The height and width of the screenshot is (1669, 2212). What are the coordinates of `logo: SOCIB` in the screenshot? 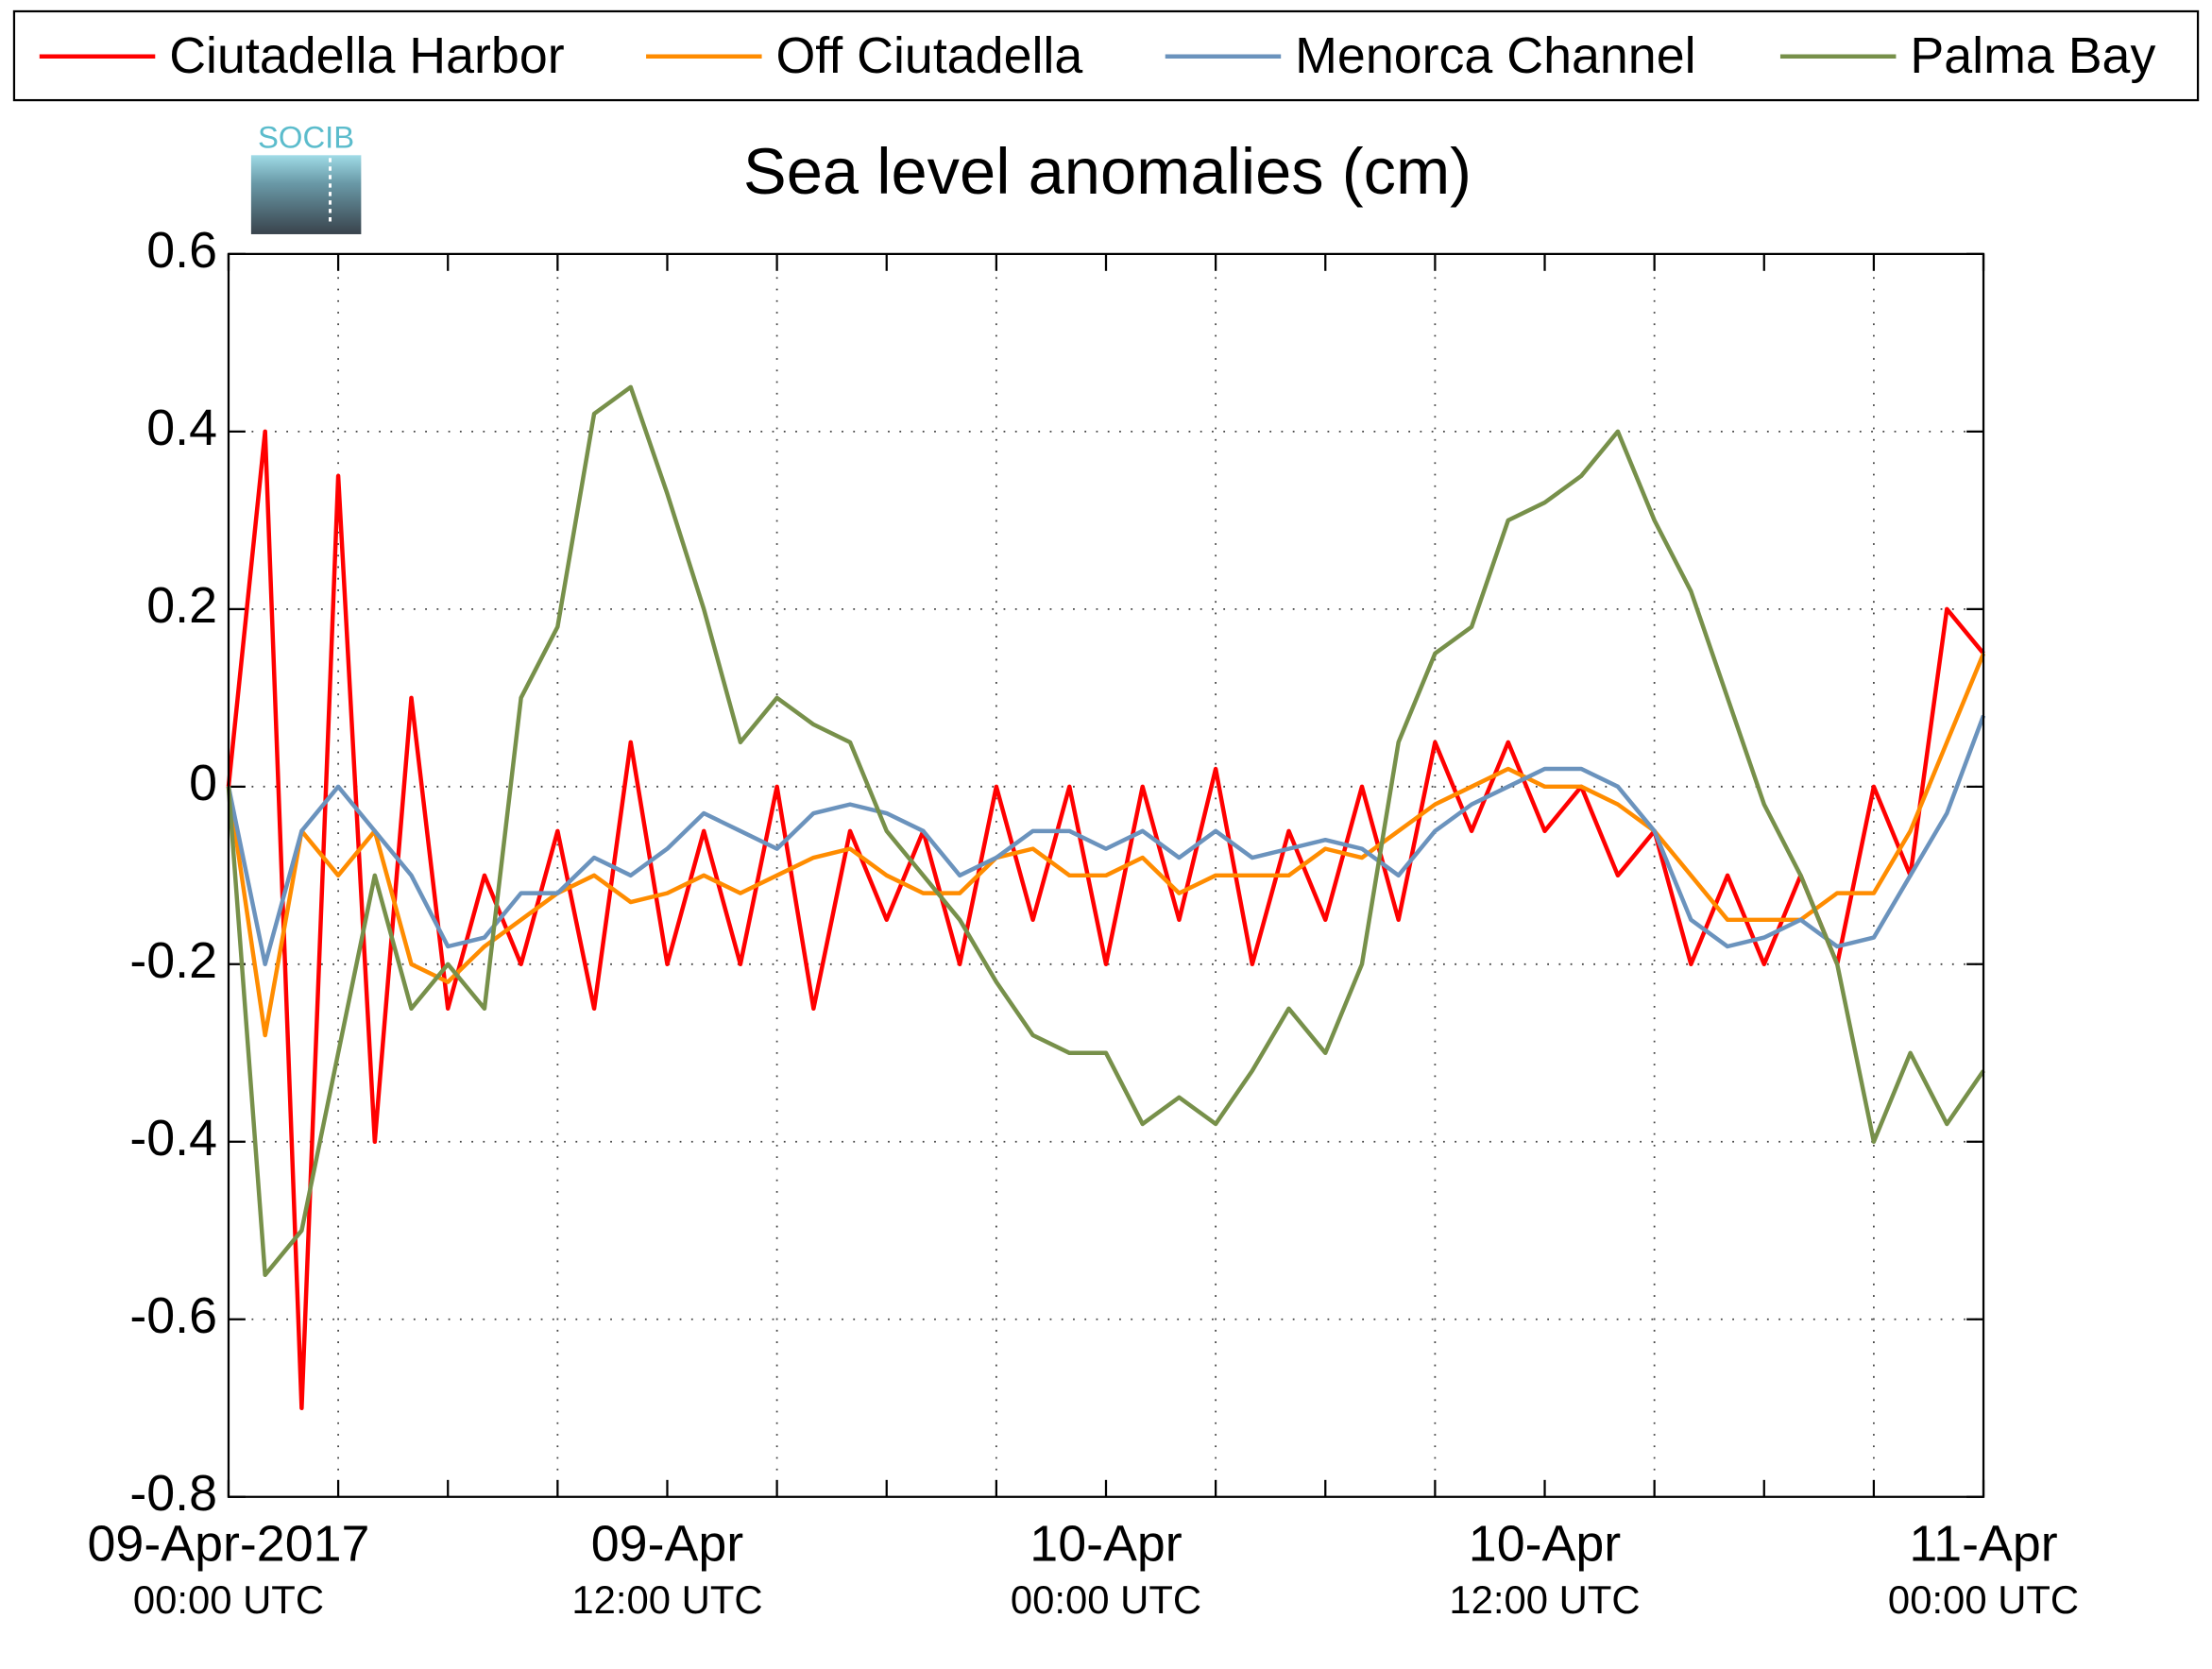 It's located at (306, 177).